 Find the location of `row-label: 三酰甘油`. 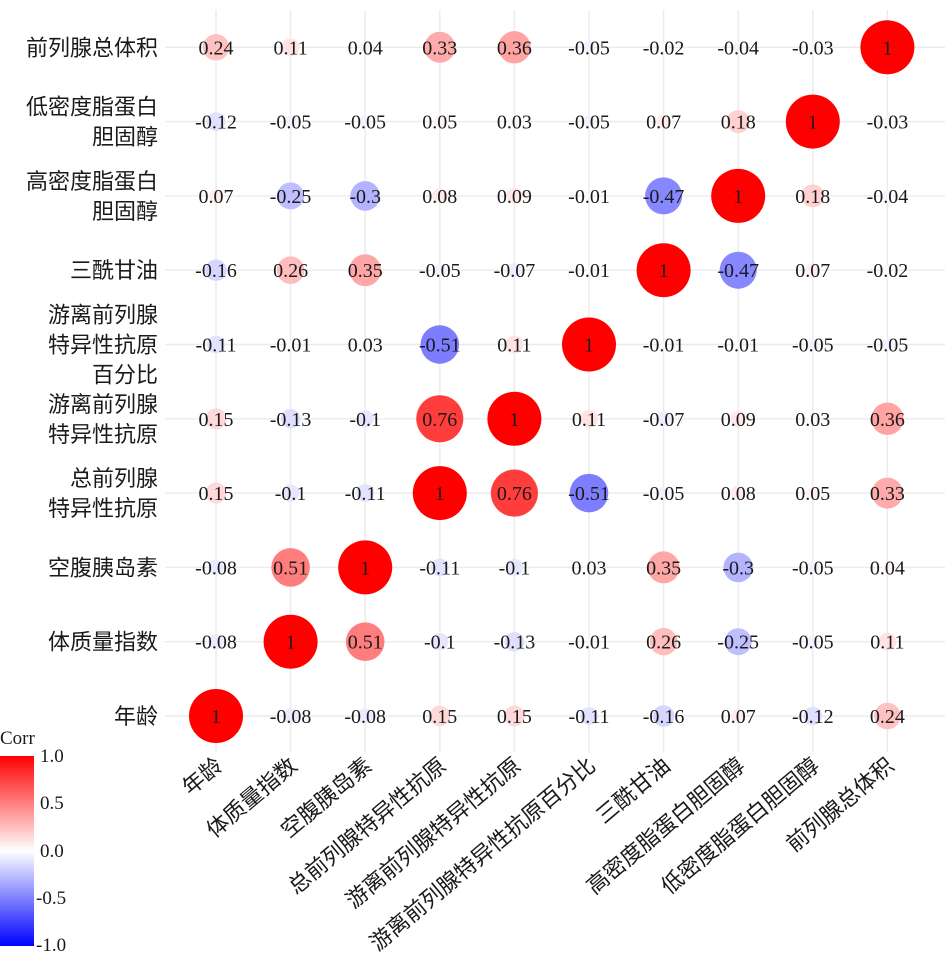

row-label: 三酰甘油 is located at coordinates (114, 270).